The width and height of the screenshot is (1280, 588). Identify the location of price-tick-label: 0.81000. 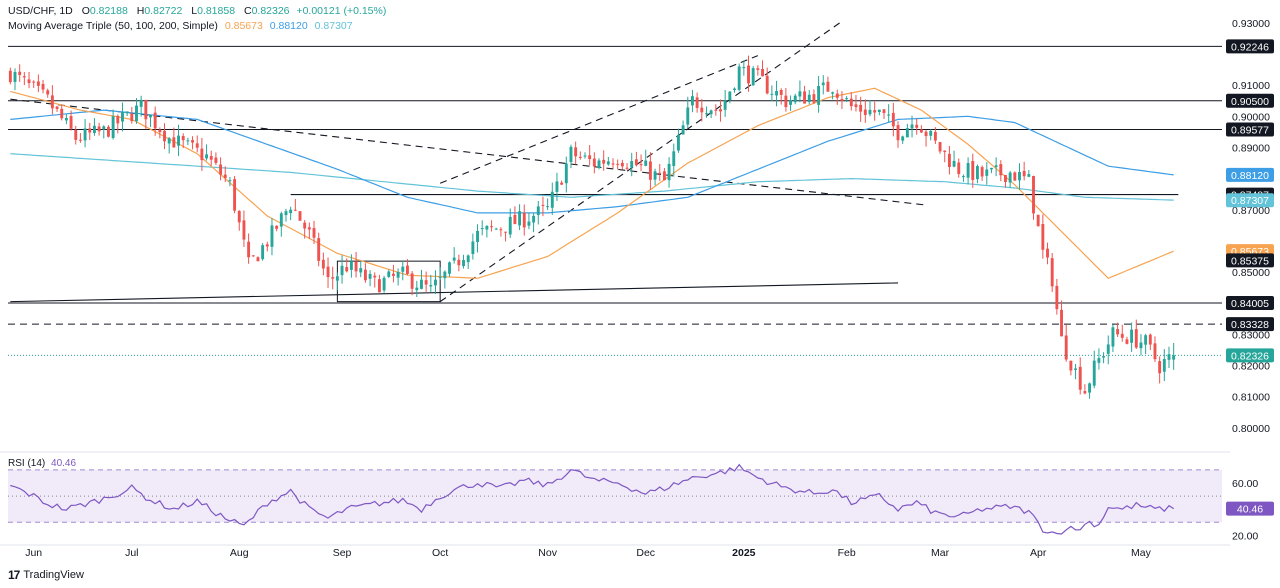
(1251, 398).